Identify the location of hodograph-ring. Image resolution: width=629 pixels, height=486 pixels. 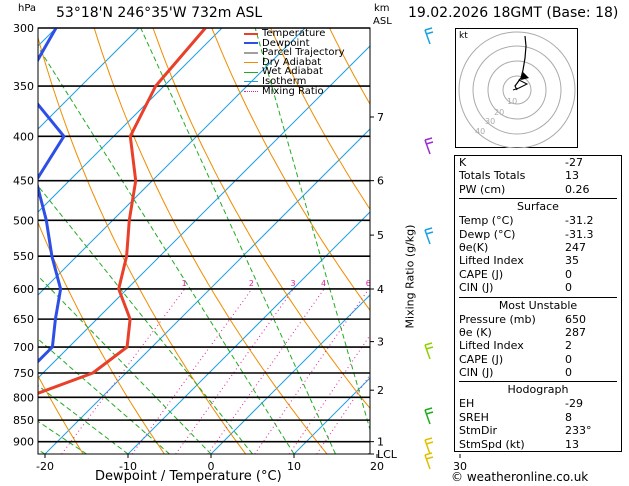
(517, 90).